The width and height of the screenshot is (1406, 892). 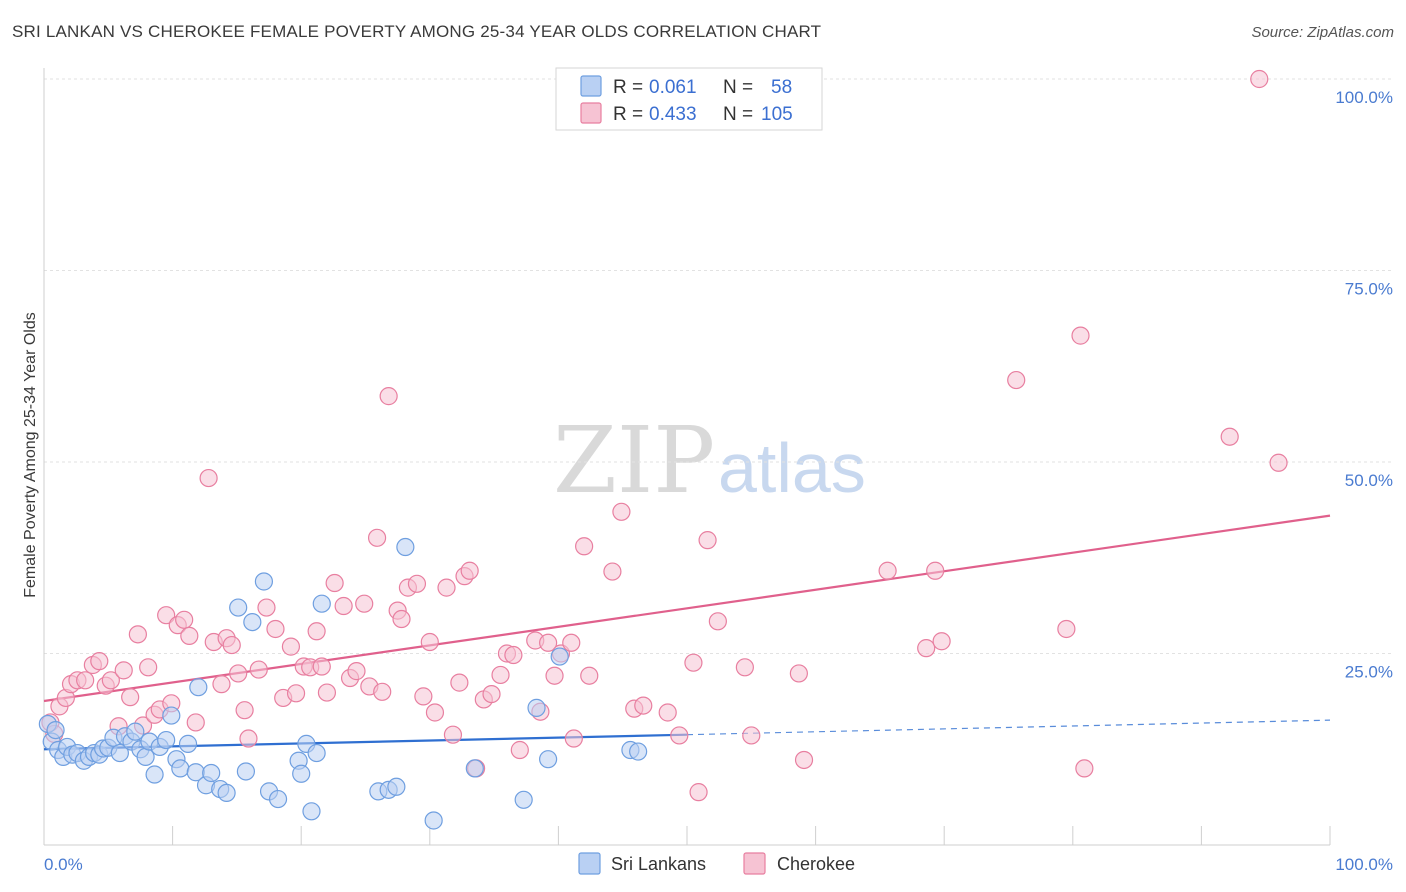 I want to click on legend-swatch-sri-lankans, so click(x=591, y=86).